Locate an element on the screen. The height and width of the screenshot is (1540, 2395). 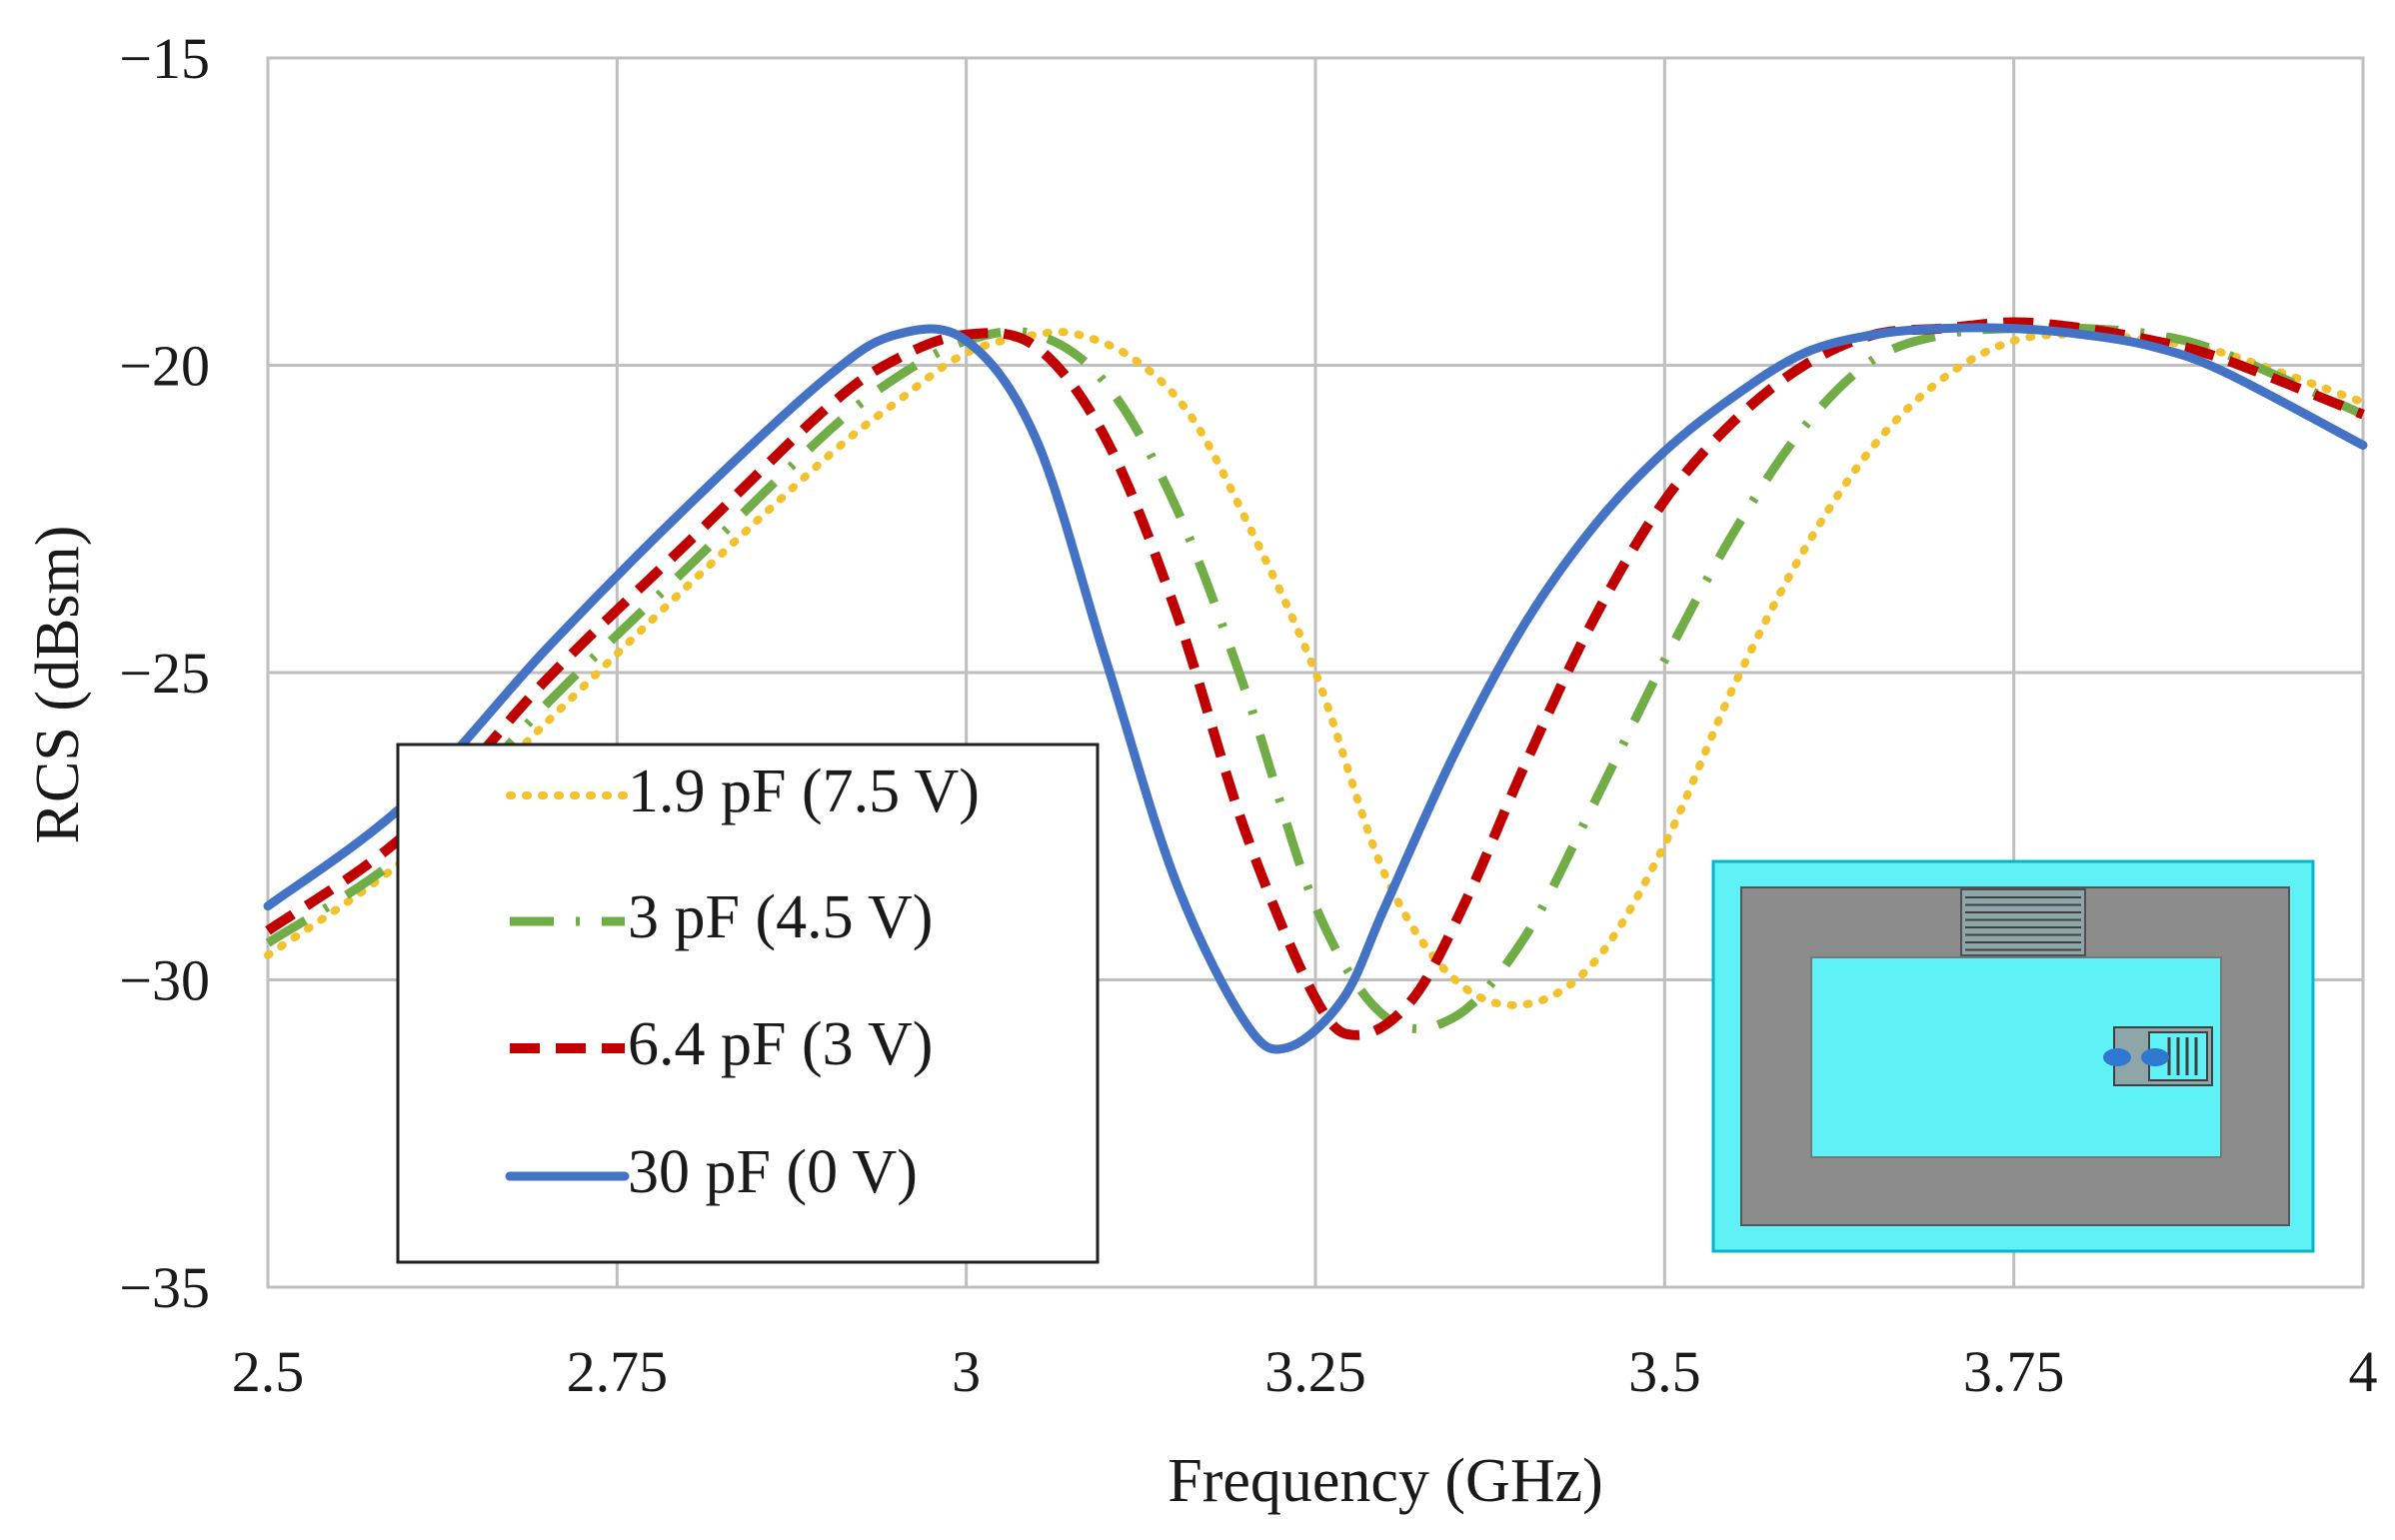
x-tick-label: 3.5 is located at coordinates (1664, 1371).